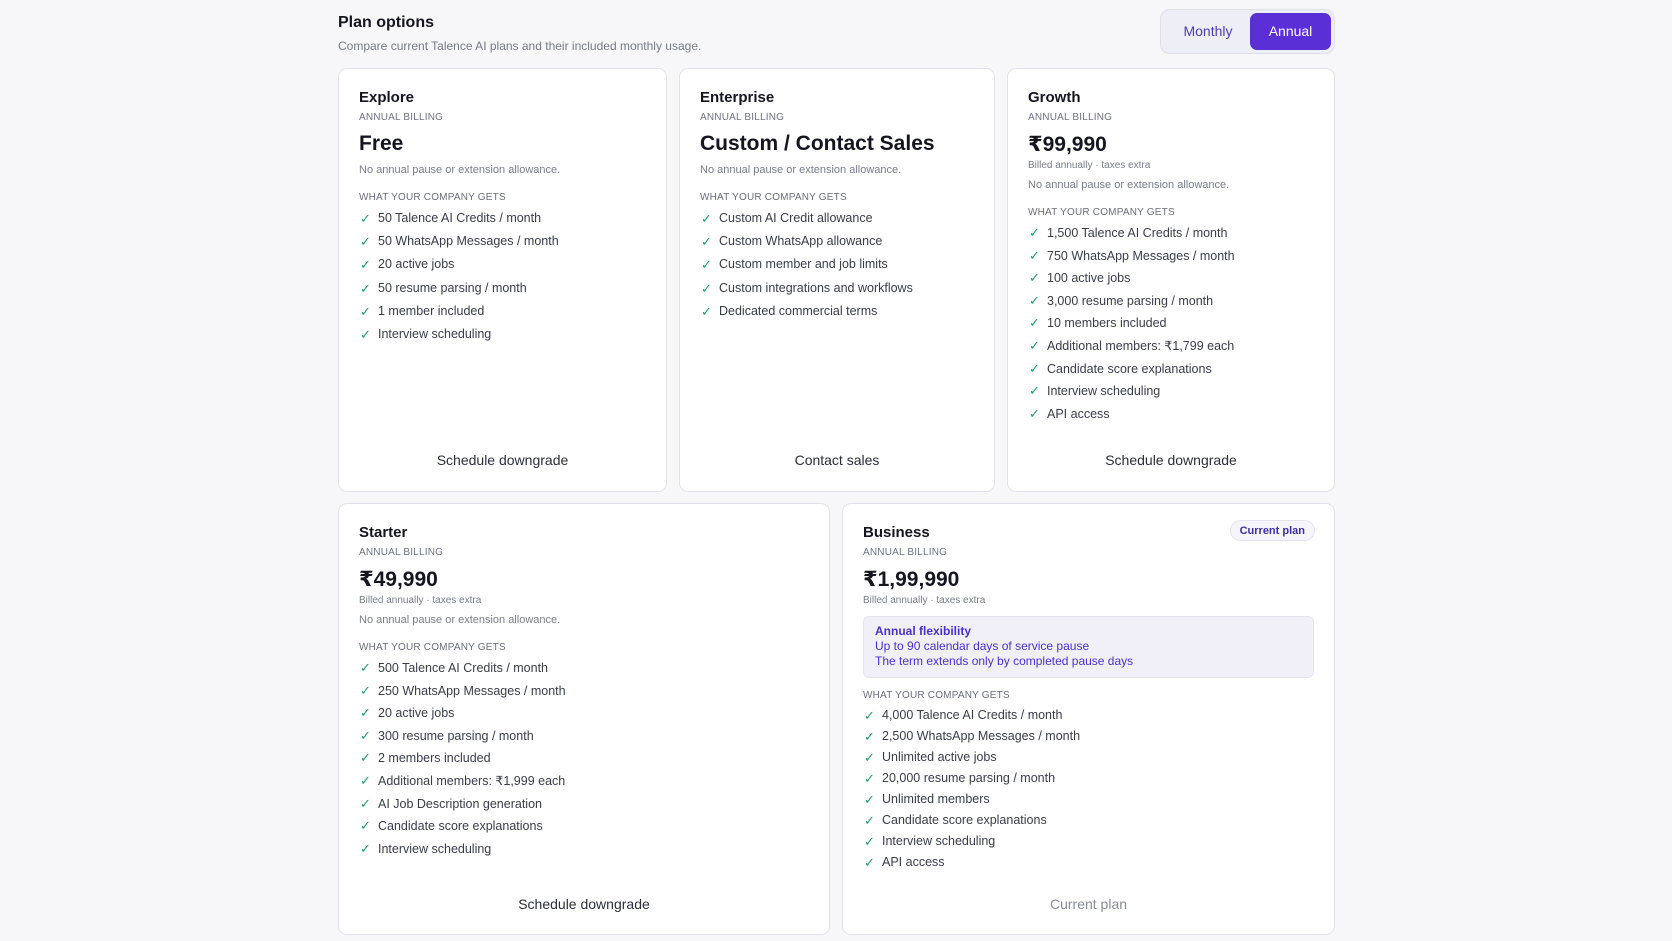 Image resolution: width=1672 pixels, height=941 pixels. What do you see at coordinates (1130, 300) in the screenshot?
I see `feature-text: 3,000 resume parsing / month` at bounding box center [1130, 300].